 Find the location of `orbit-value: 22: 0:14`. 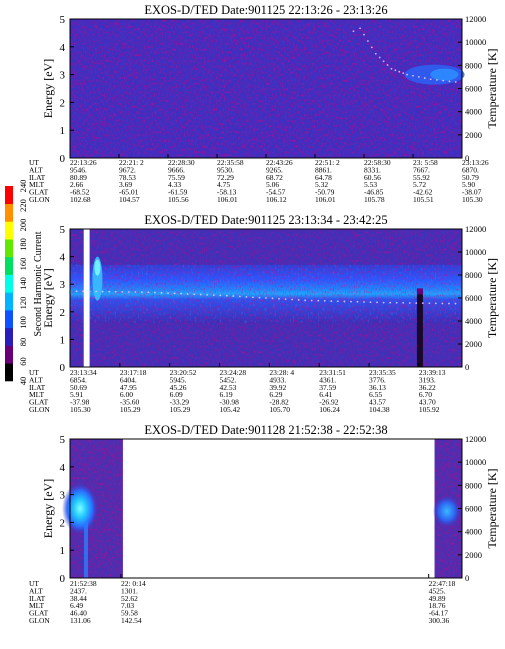

orbit-value: 22: 0:14 is located at coordinates (133, 583).